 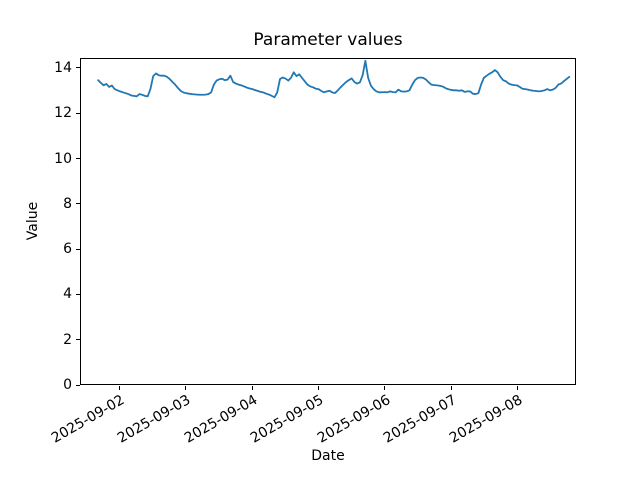 What do you see at coordinates (67, 249) in the screenshot?
I see `y-tick-label: 6` at bounding box center [67, 249].